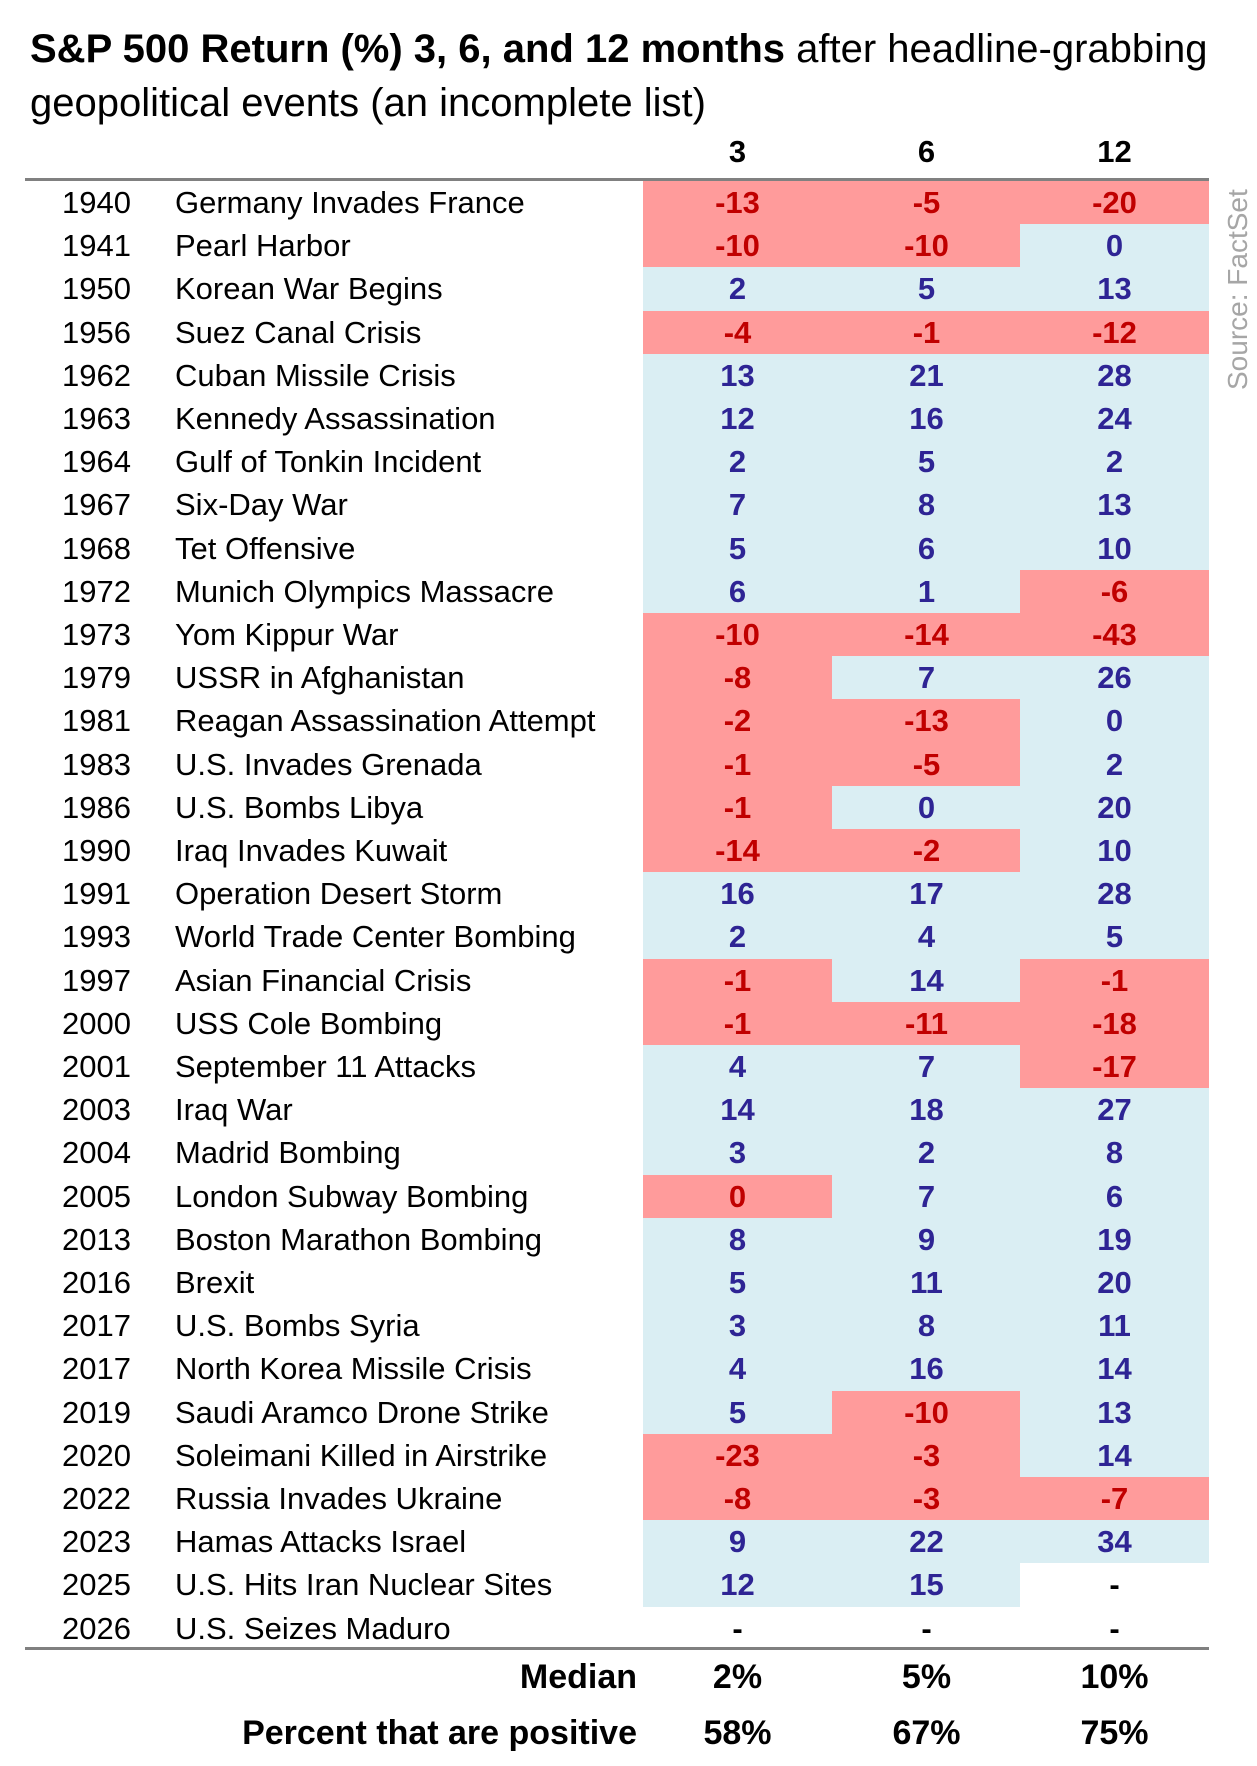 The width and height of the screenshot is (1257, 1766). I want to click on row-year: 2001, so click(96, 1066).